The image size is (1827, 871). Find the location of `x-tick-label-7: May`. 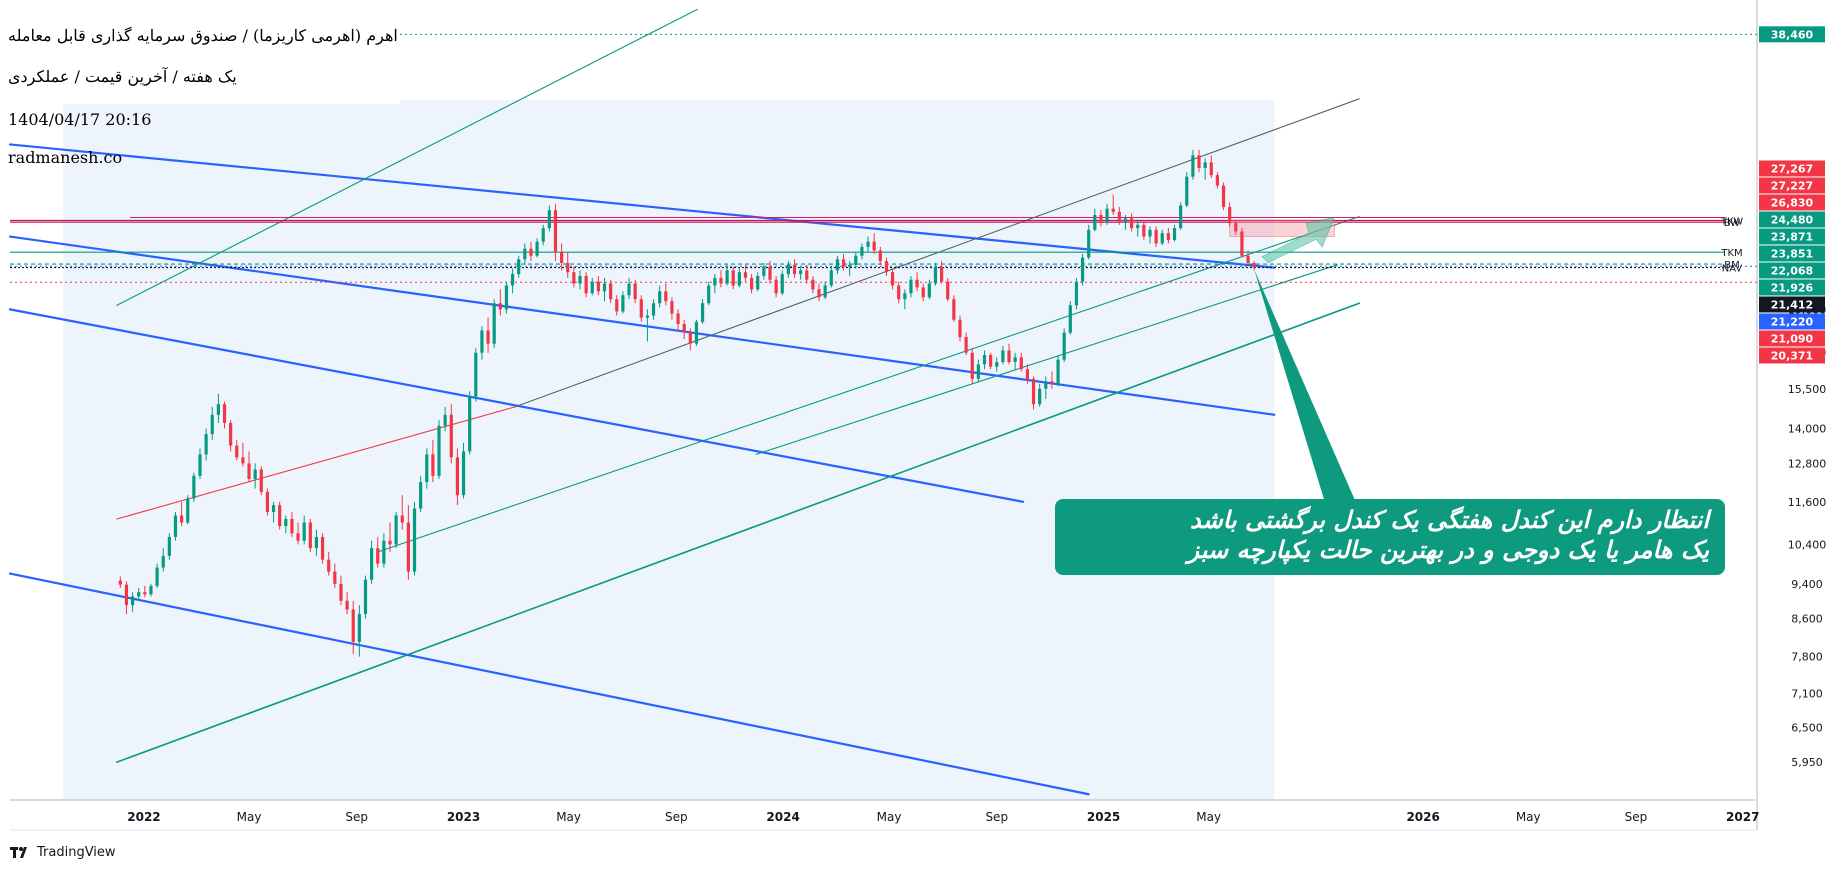

x-tick-label-7: May is located at coordinates (889, 817).